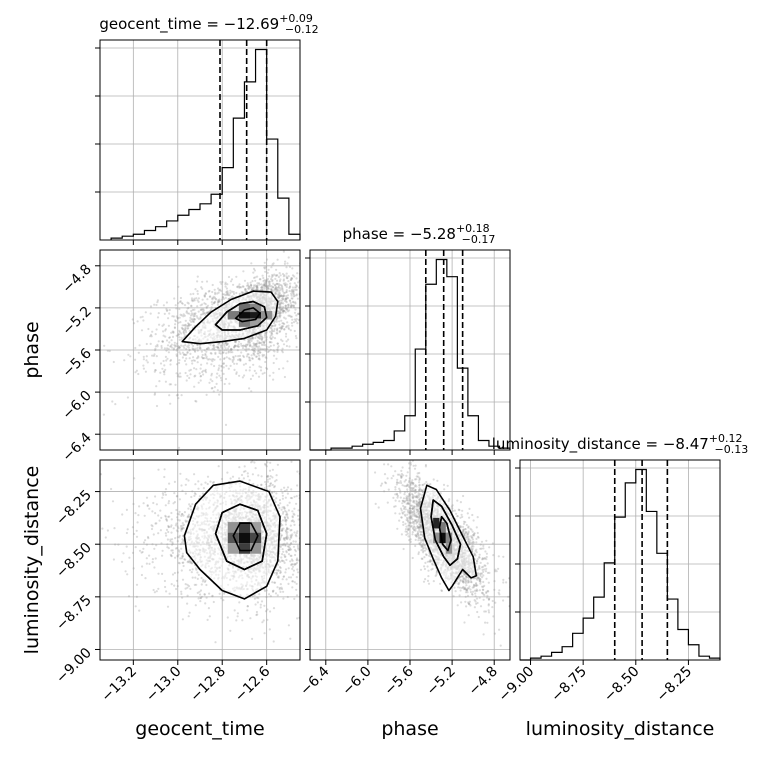 Image resolution: width=760 pixels, height=764 pixels. What do you see at coordinates (675, 685) in the screenshot?
I see `x-tick-label: −8.25` at bounding box center [675, 685].